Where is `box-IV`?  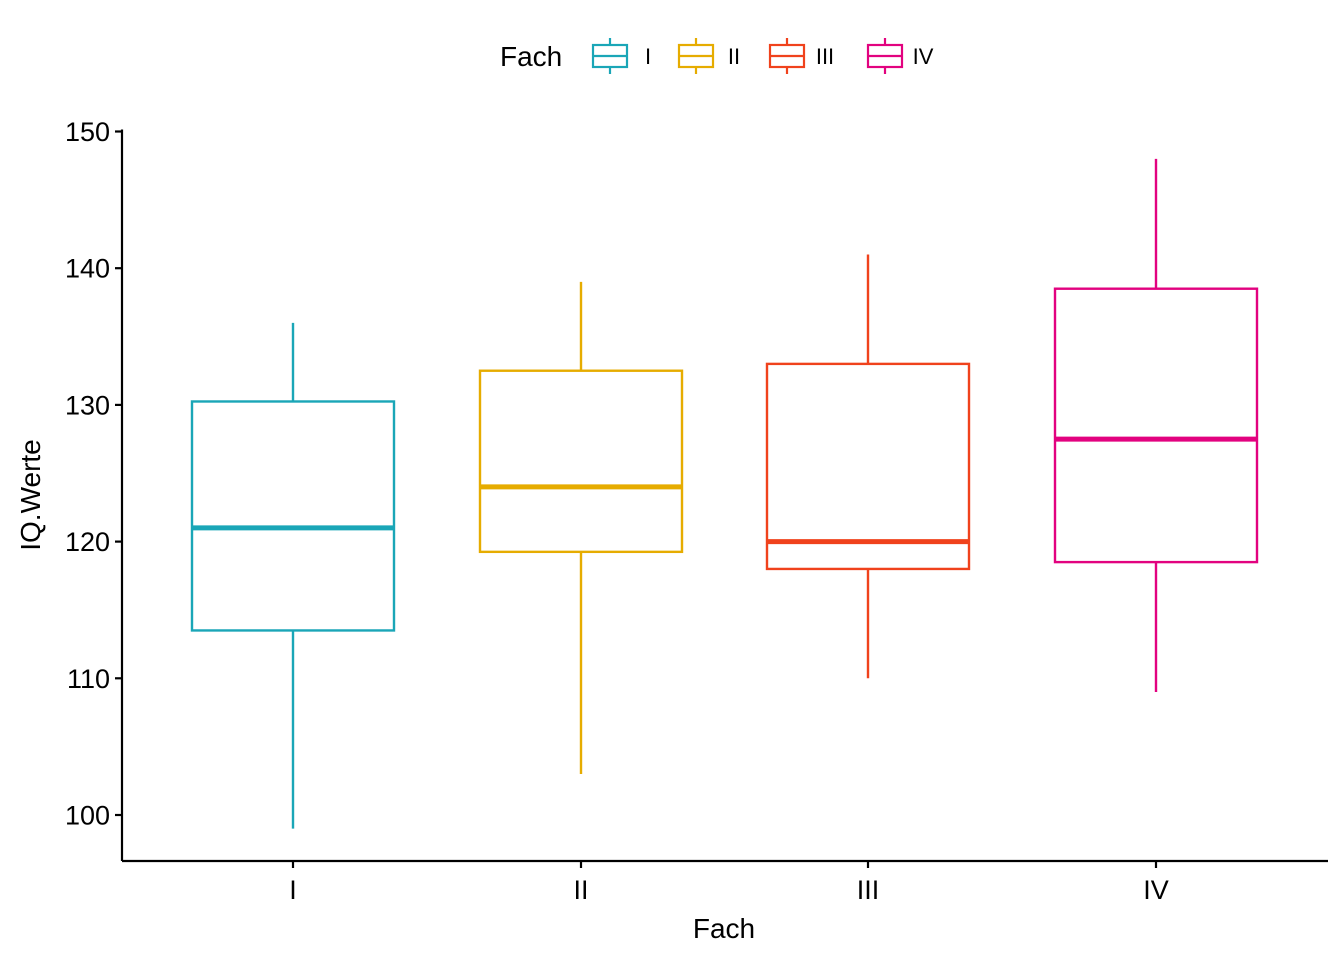
box-IV is located at coordinates (1156, 425).